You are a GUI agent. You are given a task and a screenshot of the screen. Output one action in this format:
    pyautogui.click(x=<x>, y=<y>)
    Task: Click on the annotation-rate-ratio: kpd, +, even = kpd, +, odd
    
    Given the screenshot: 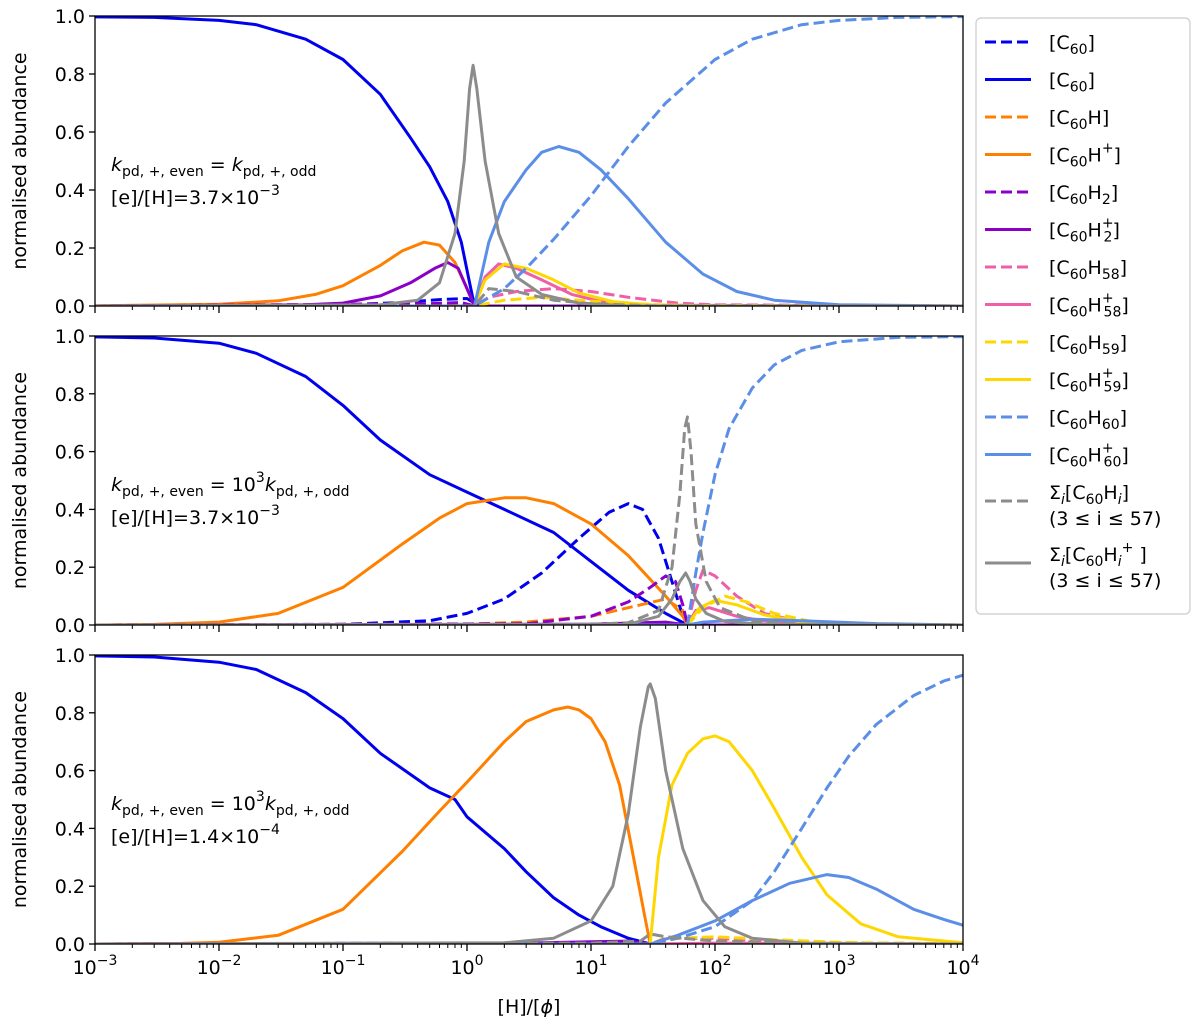 What is the action you would take?
    pyautogui.click(x=213, y=167)
    